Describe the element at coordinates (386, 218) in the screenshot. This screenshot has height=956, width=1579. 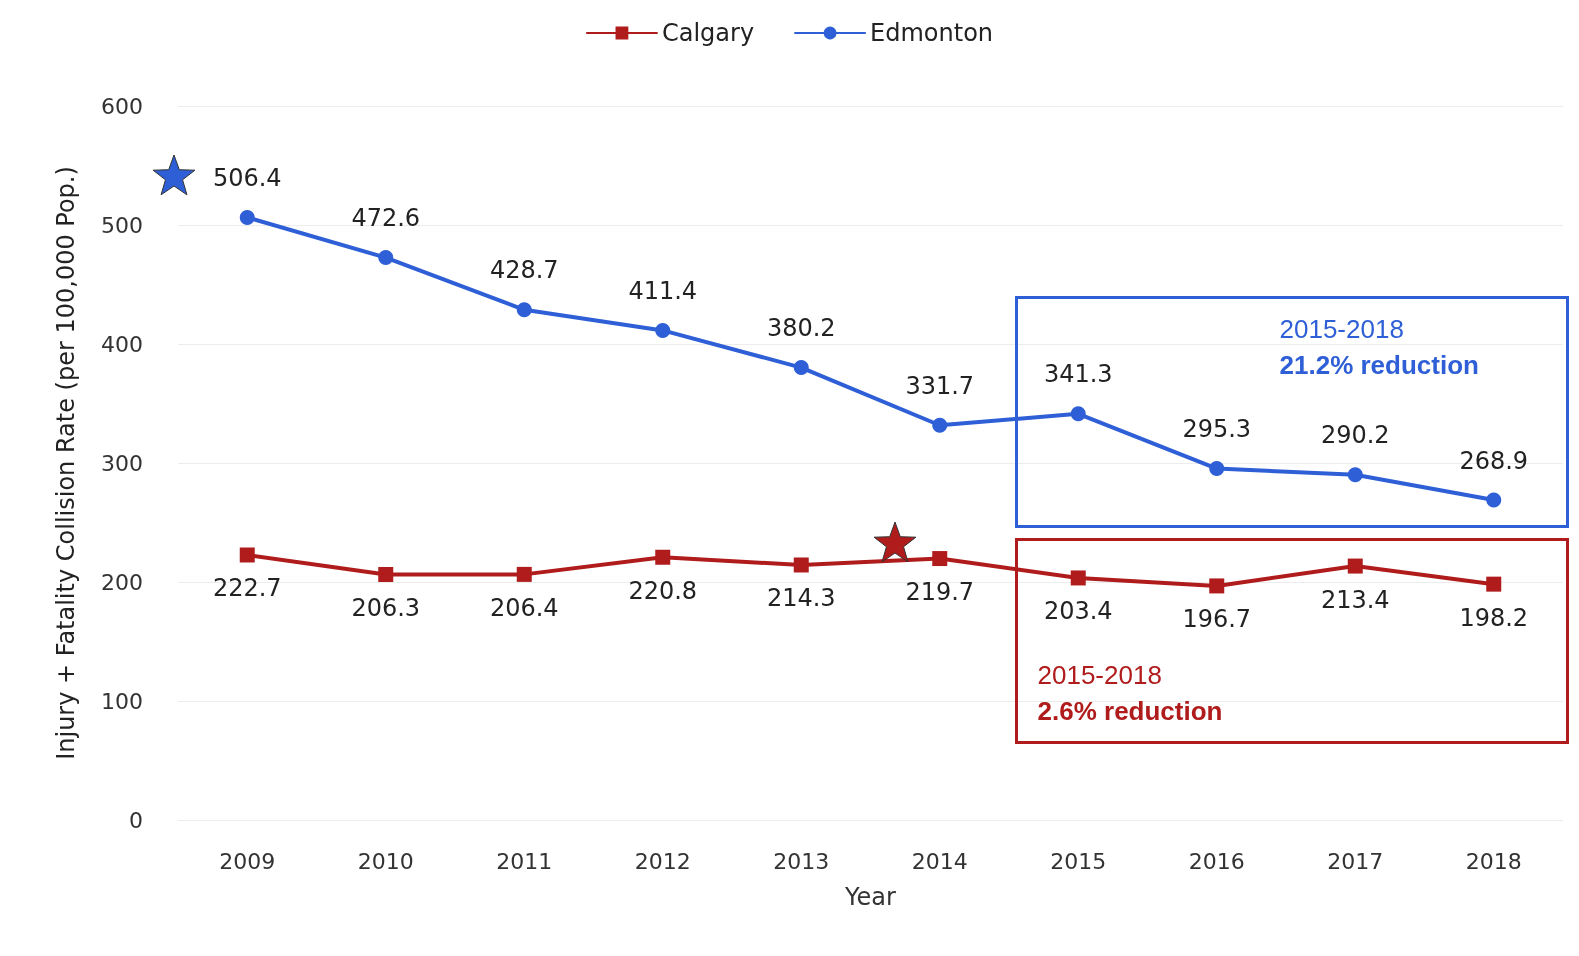
I see `data-label: 472.6` at that location.